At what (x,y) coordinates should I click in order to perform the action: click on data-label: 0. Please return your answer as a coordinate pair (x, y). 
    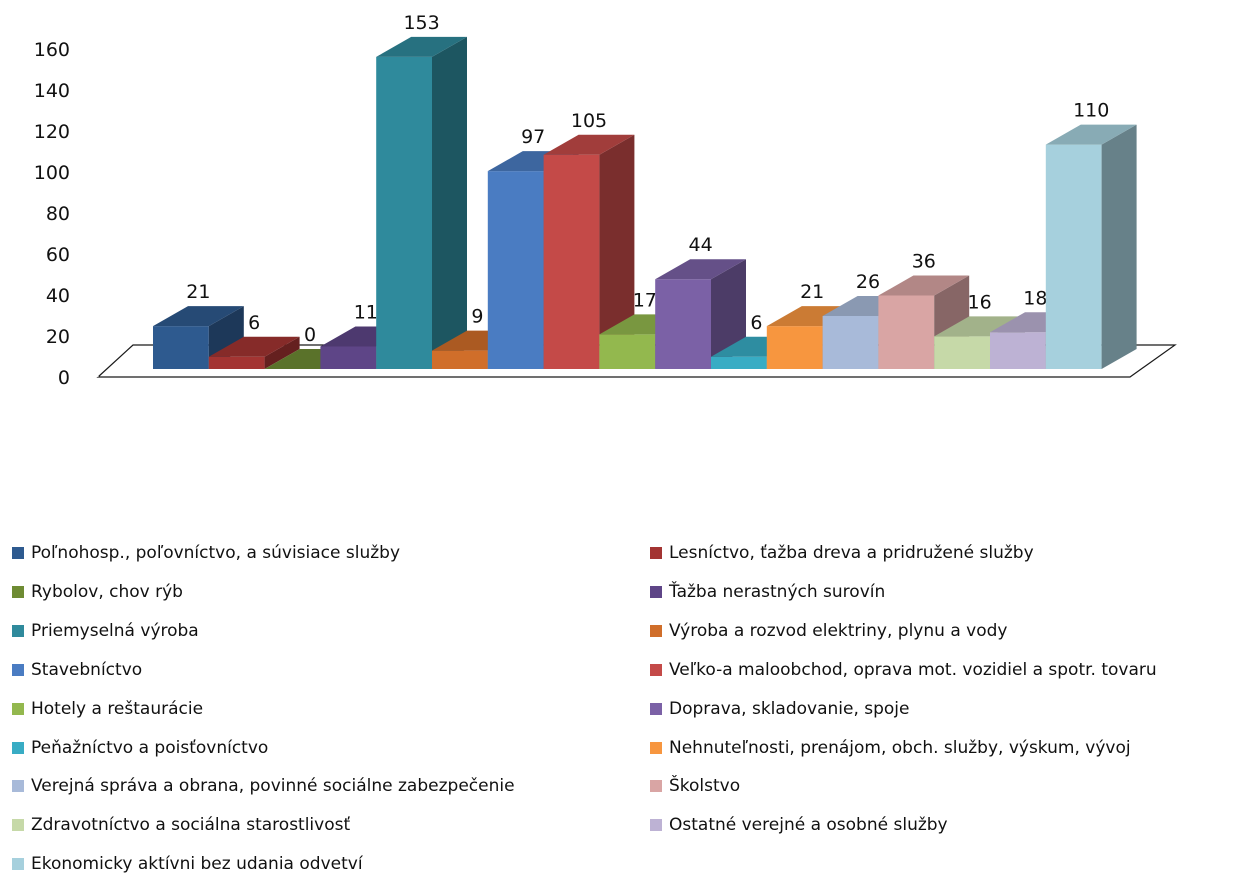
    Looking at the image, I should click on (310, 335).